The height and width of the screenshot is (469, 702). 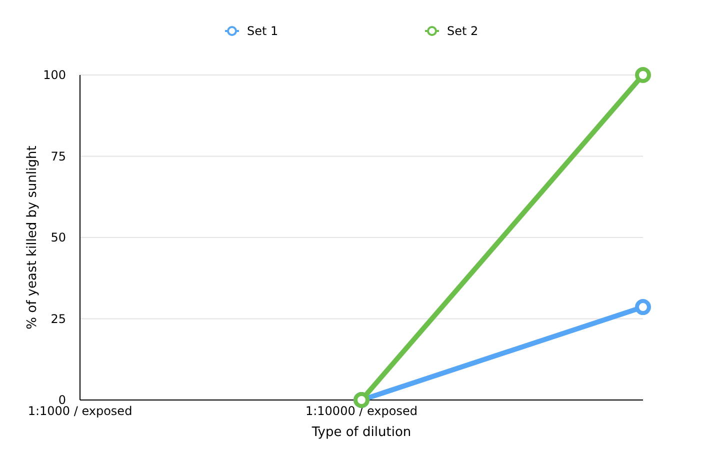 I want to click on y-axis-title: % of yeast killed by sunlight, so click(x=32, y=238).